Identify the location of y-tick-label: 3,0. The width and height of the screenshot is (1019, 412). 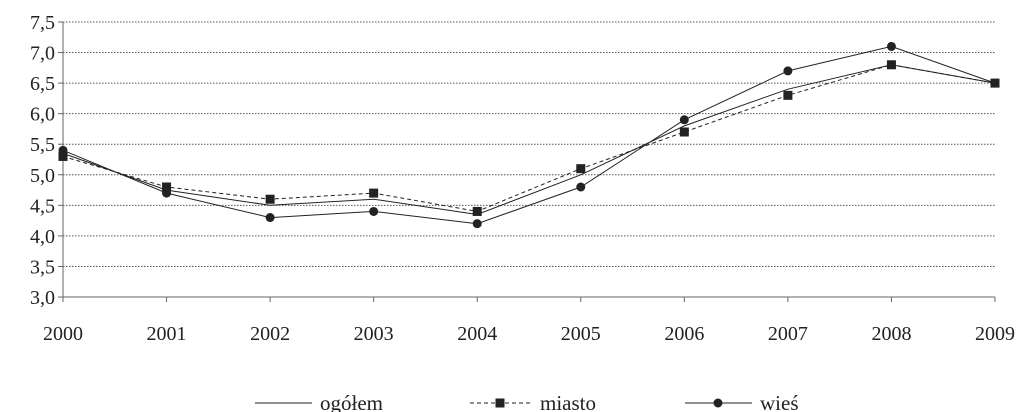
(42, 298).